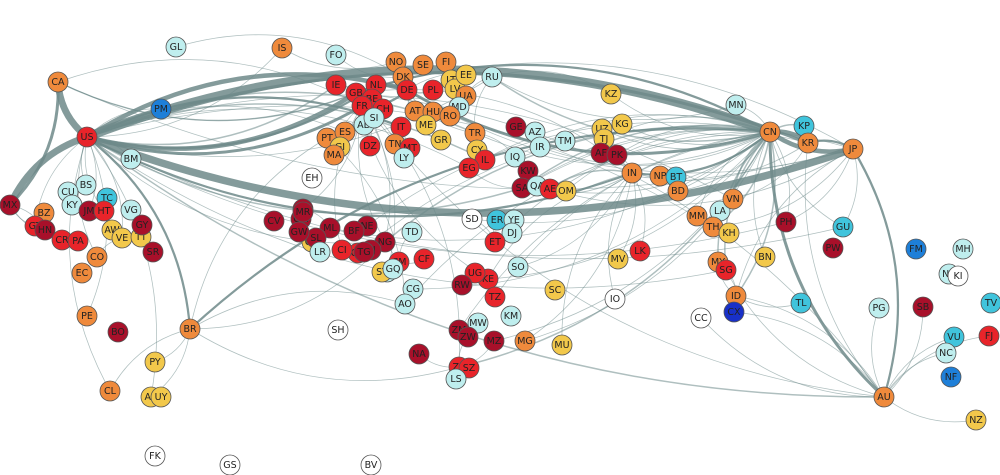 The height and width of the screenshot is (475, 1000). Describe the element at coordinates (338, 330) in the screenshot. I see `node-sh: SH` at that location.